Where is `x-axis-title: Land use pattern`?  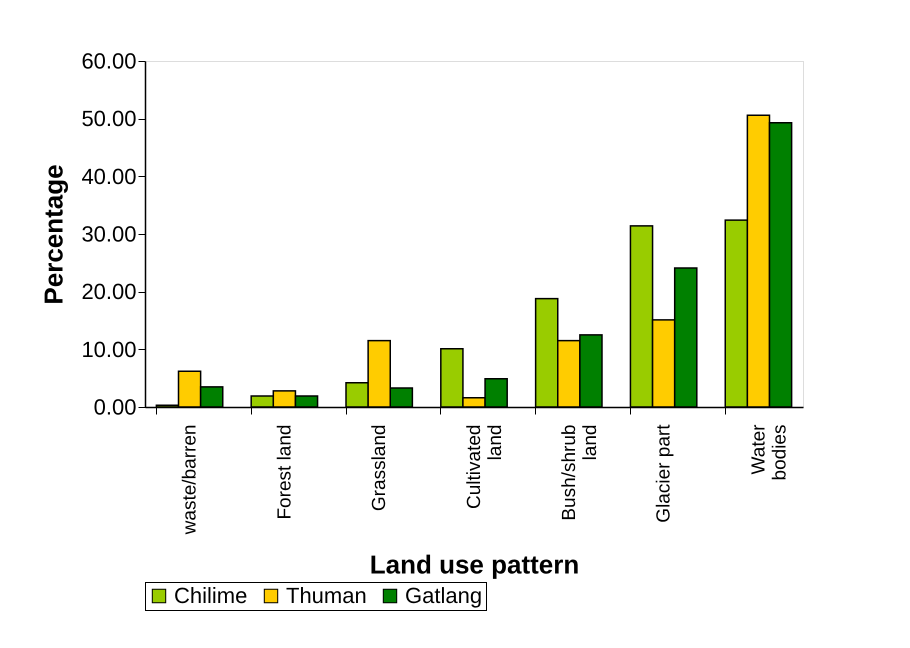 x-axis-title: Land use pattern is located at coordinates (475, 564).